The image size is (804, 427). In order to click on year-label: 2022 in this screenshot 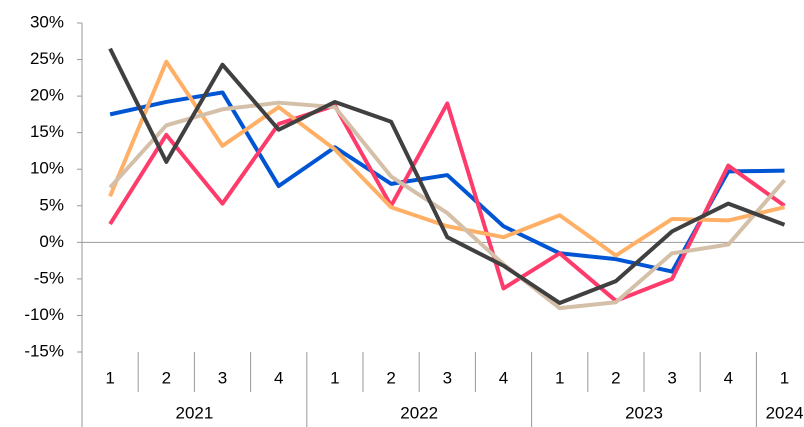, I will do `click(419, 412)`.